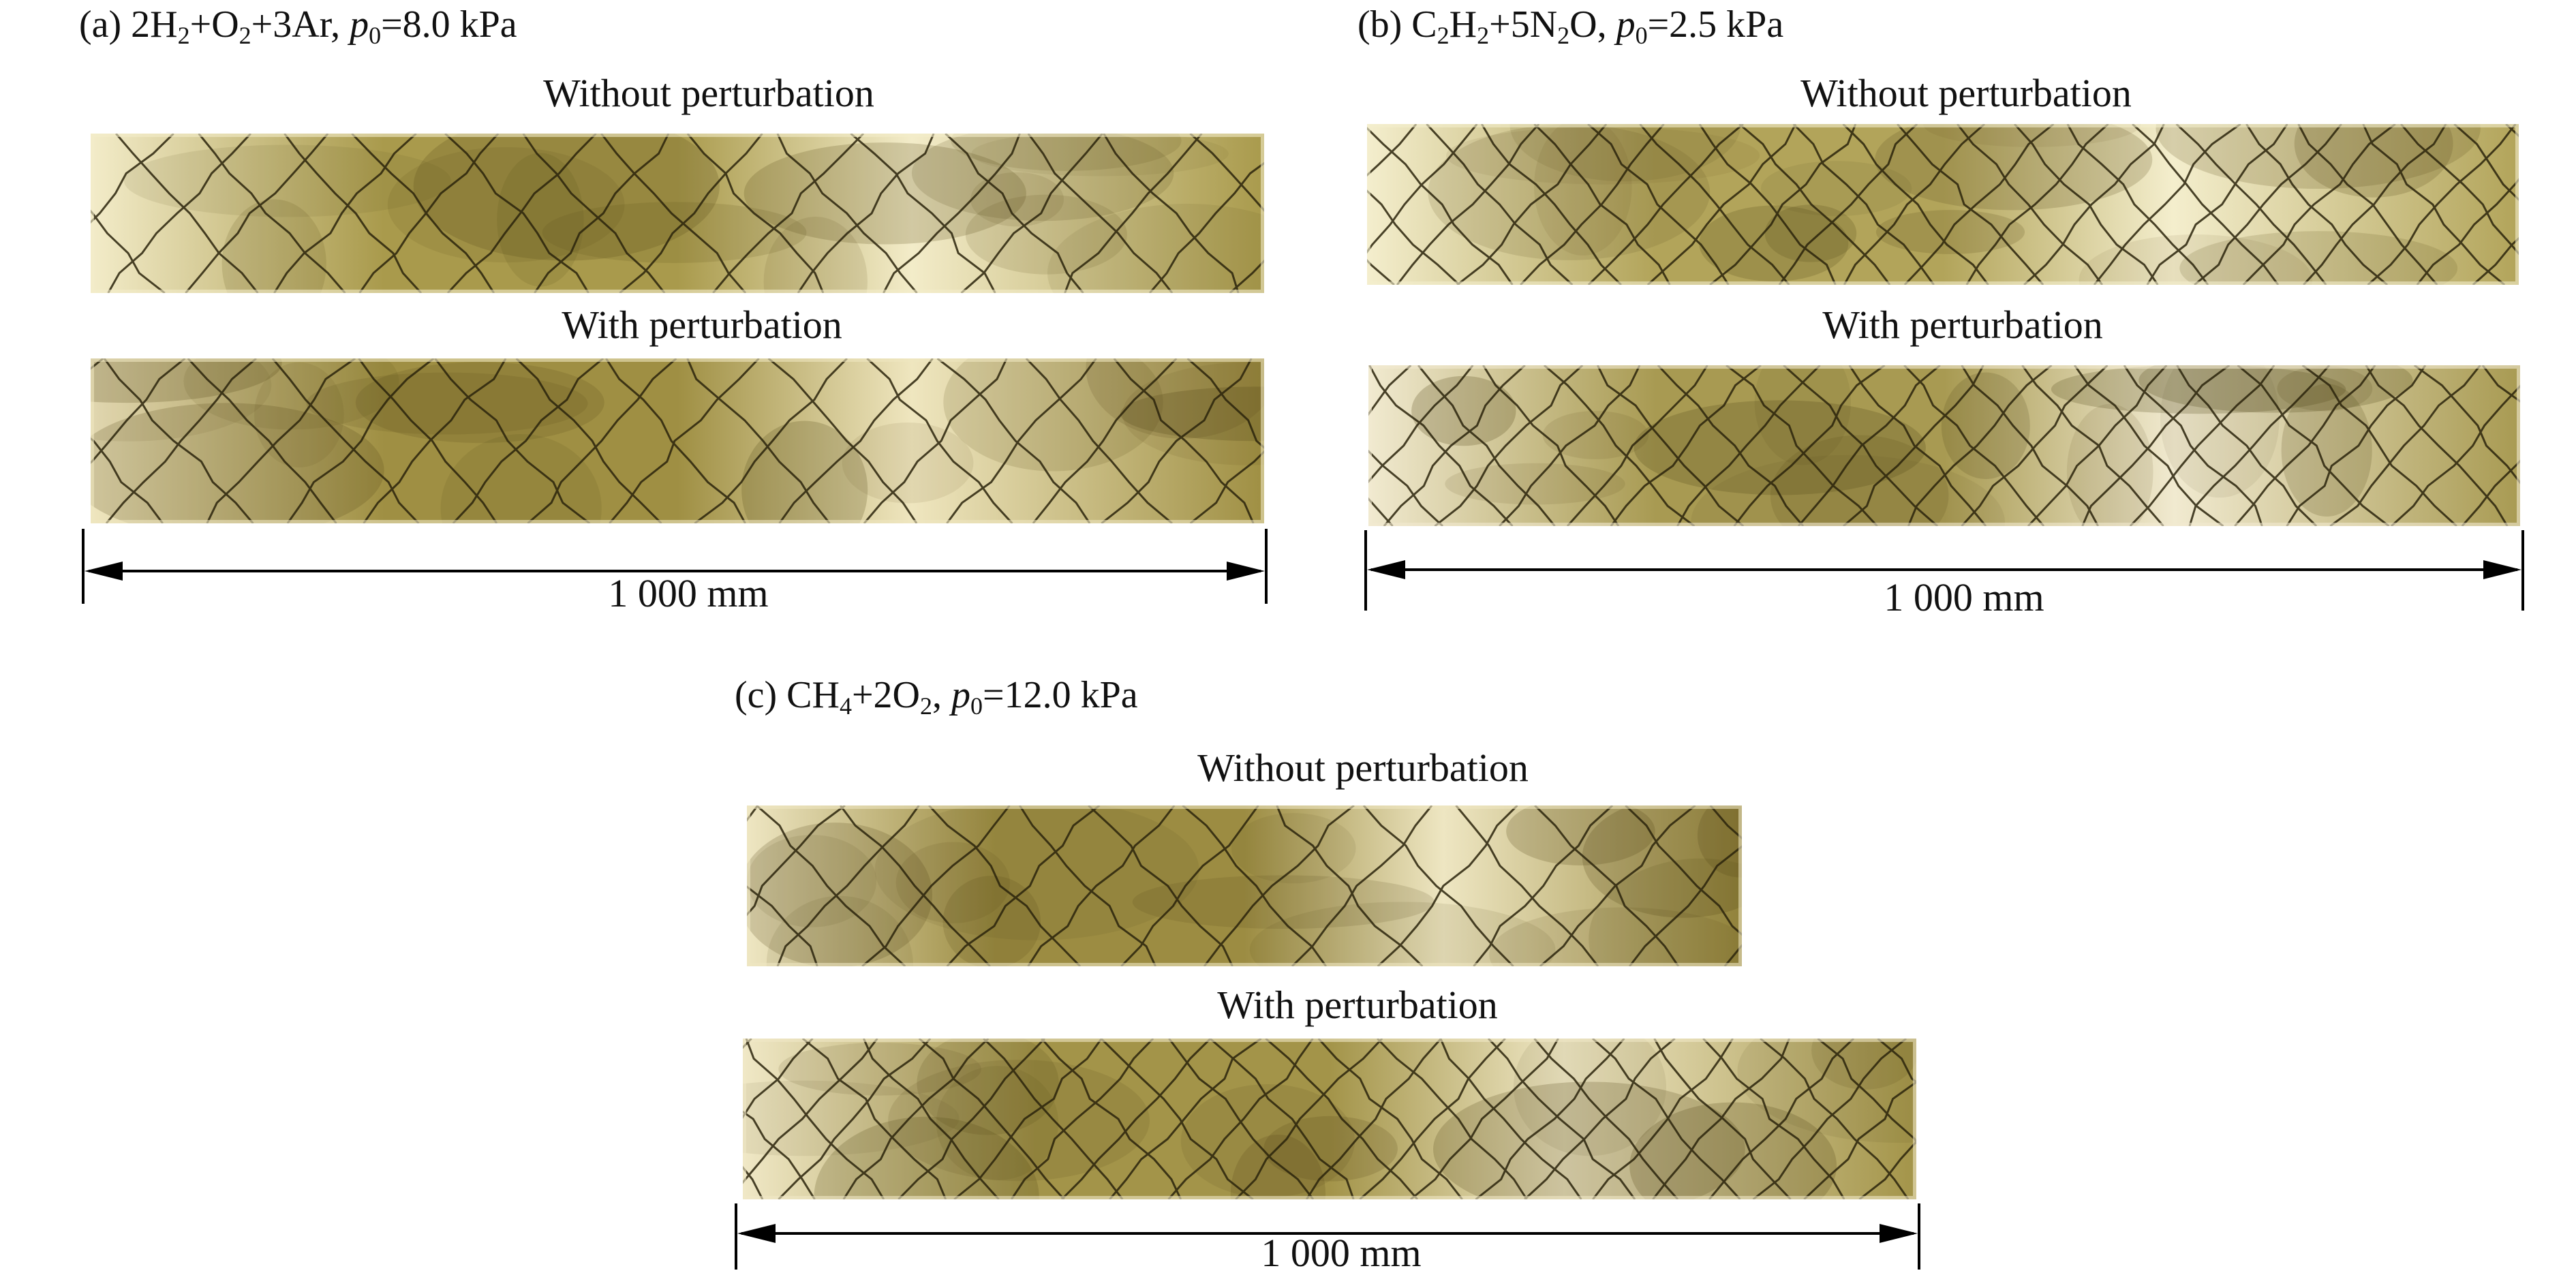  I want to click on panel-c-plate-with, so click(1329, 1119).